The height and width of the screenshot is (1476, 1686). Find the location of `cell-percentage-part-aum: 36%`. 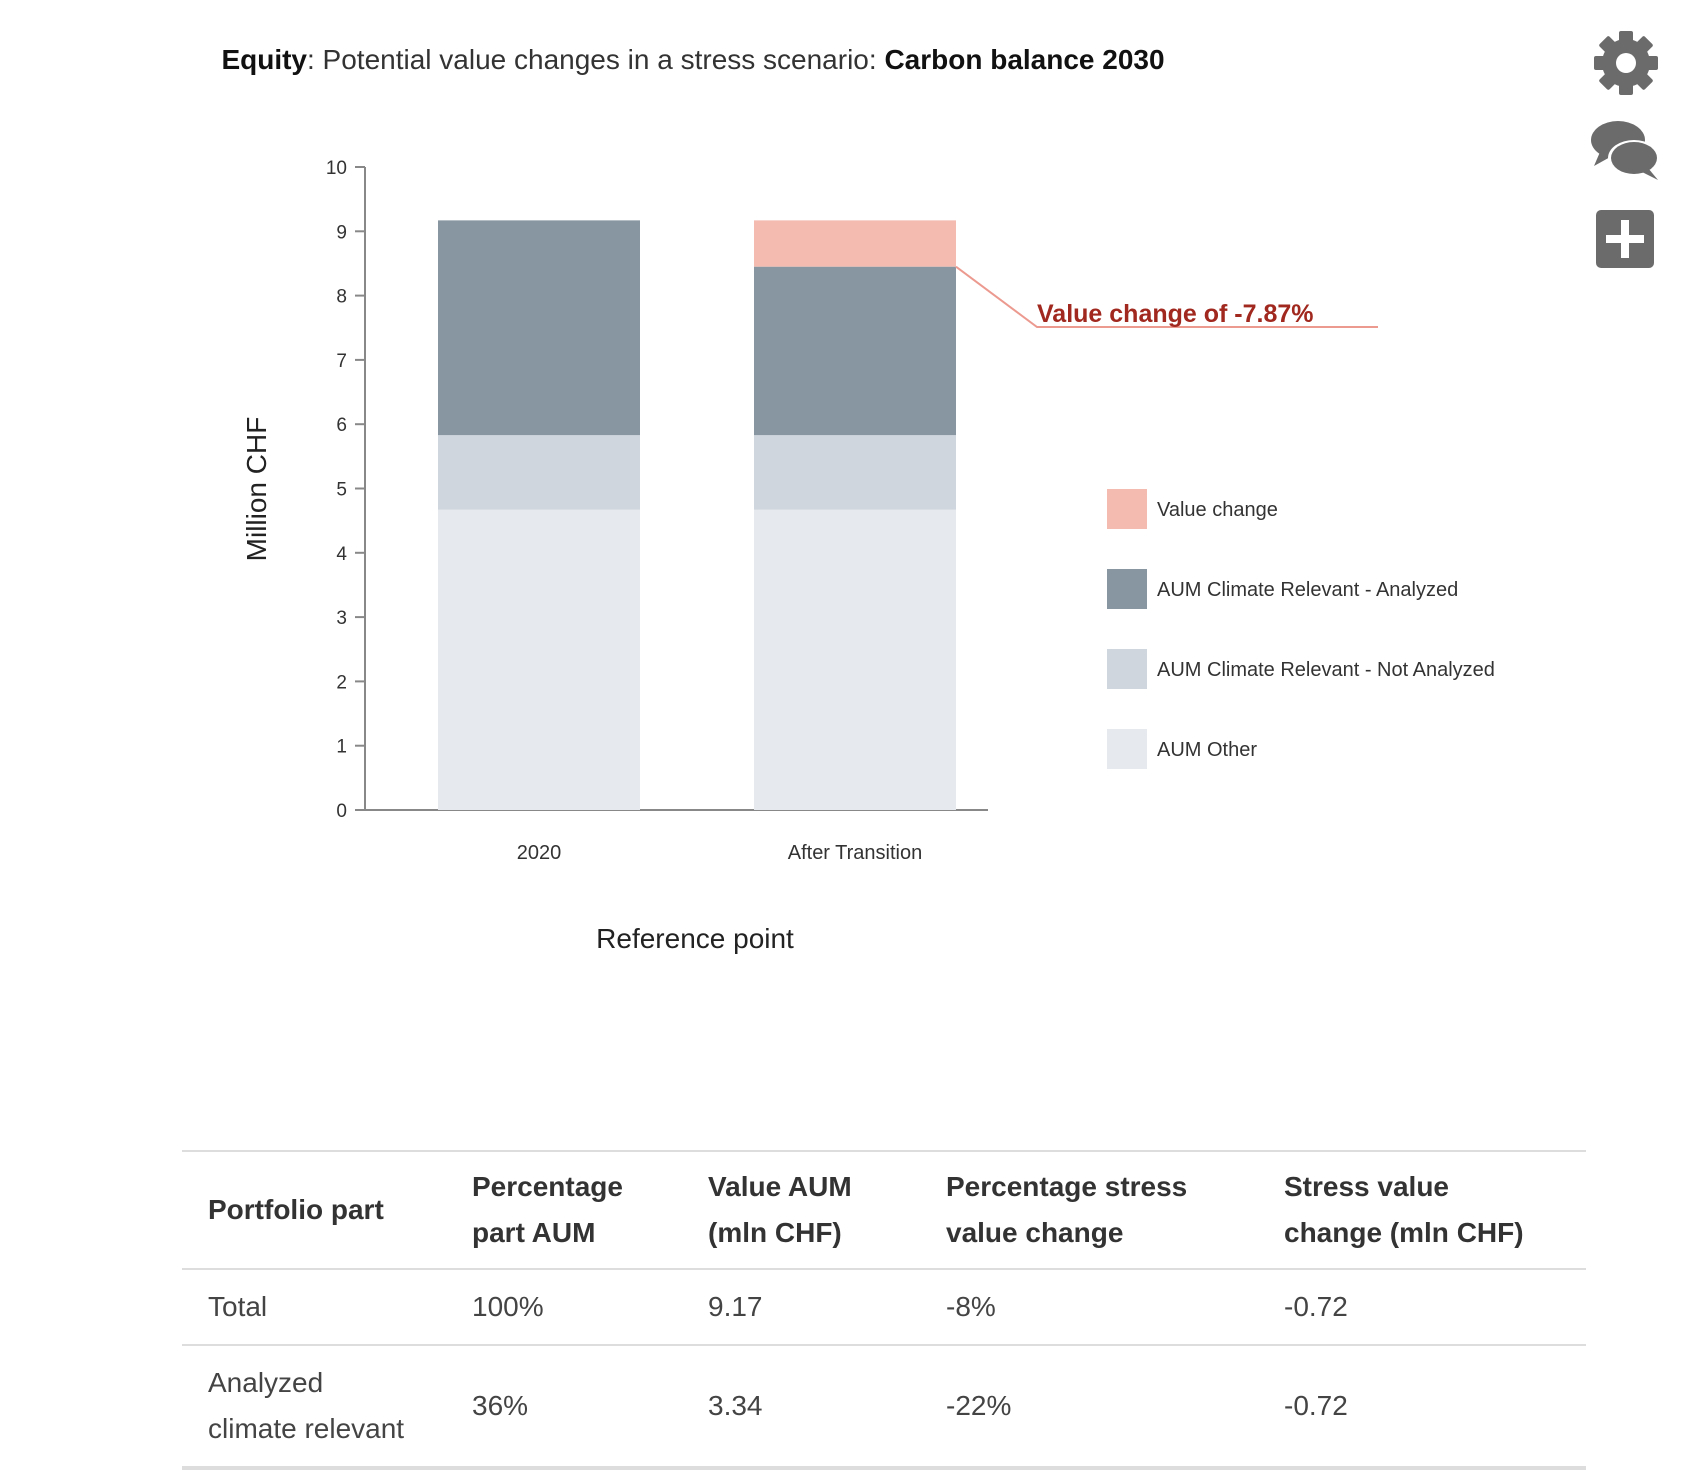

cell-percentage-part-aum: 36% is located at coordinates (564, 1407).